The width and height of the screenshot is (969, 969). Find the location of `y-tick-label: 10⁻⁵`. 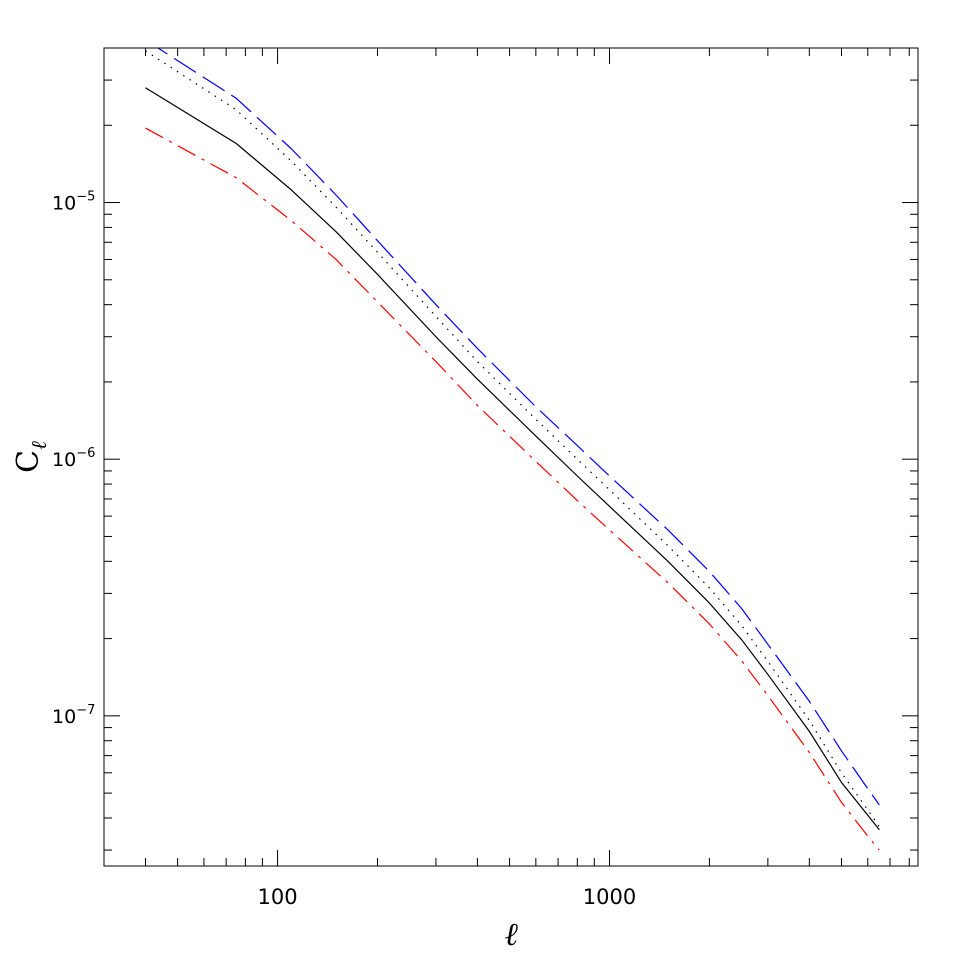

y-tick-label: 10⁻⁵ is located at coordinates (73, 202).